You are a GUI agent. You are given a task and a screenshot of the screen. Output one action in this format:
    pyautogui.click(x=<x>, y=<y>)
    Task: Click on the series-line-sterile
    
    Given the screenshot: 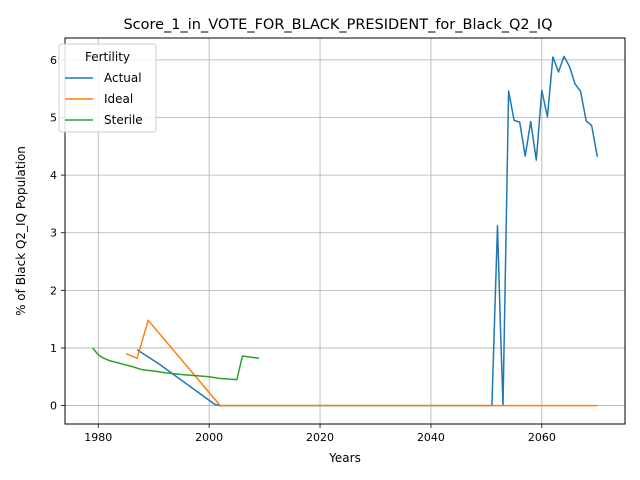 What is the action you would take?
    pyautogui.click(x=176, y=364)
    